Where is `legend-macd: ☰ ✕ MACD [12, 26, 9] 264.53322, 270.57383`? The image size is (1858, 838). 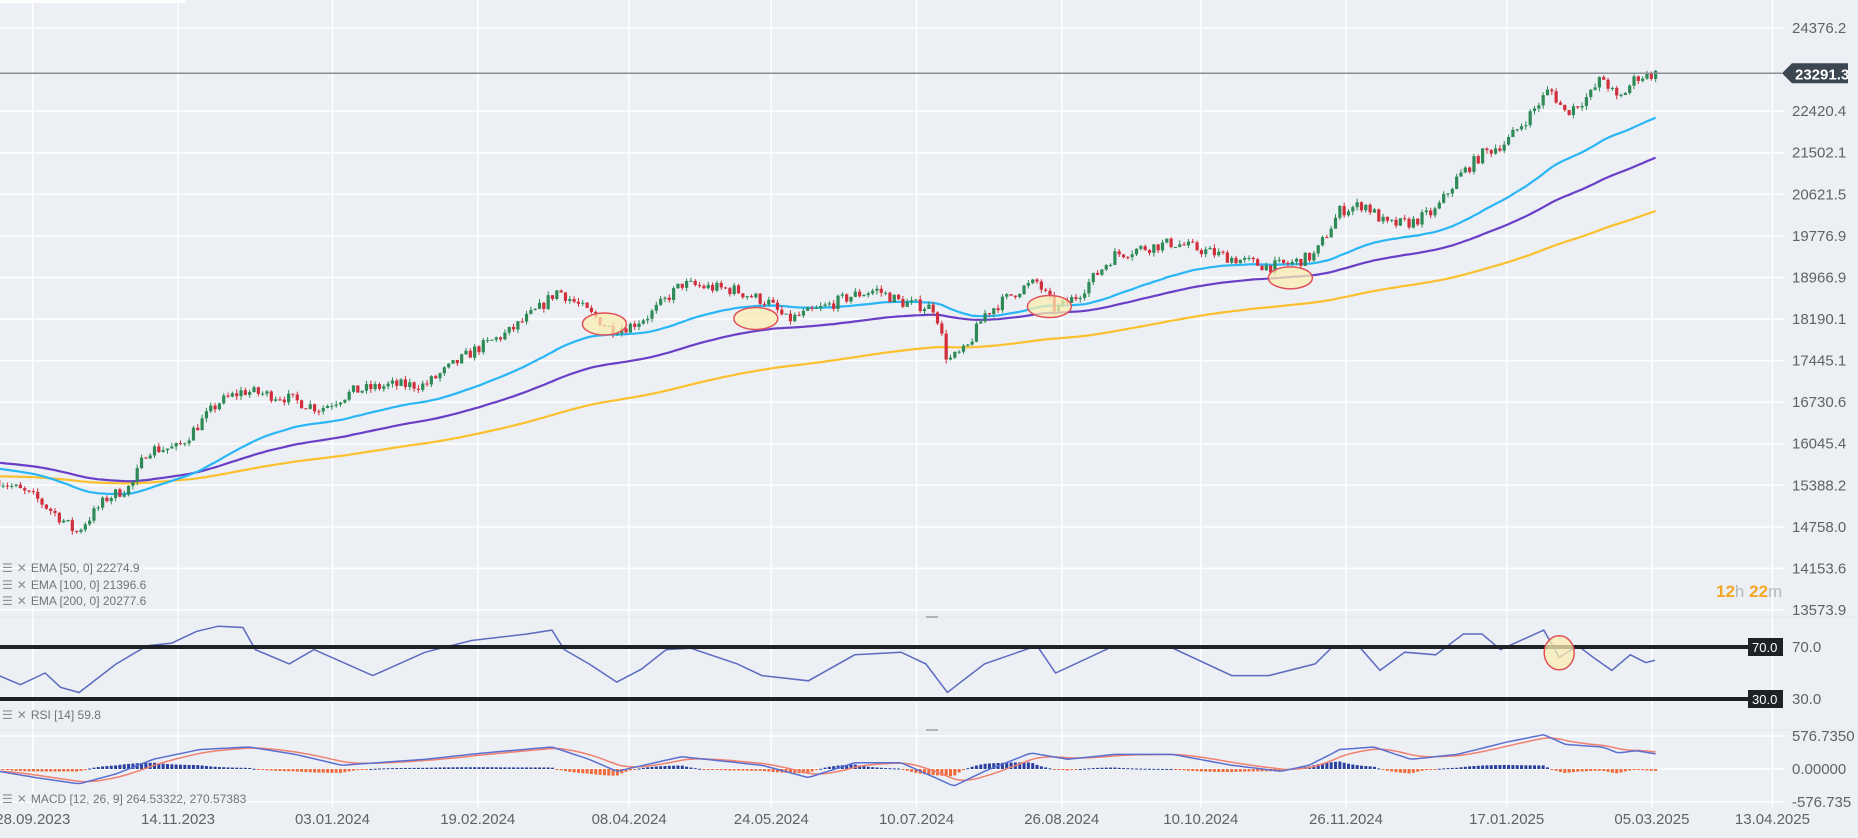 legend-macd: ☰ ✕ MACD [12, 26, 9] 264.53322, 270.57383 is located at coordinates (124, 799).